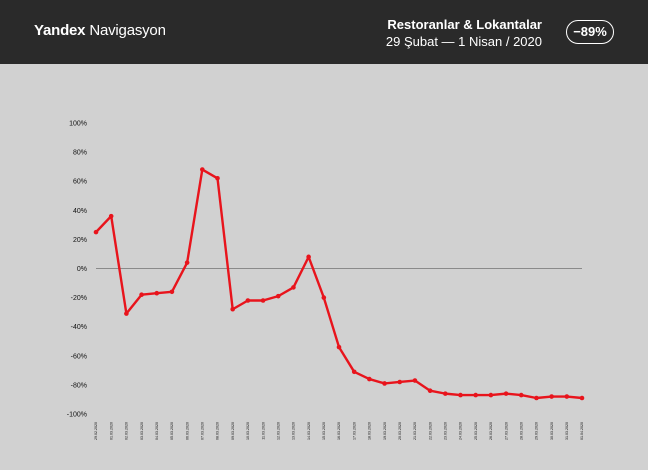  What do you see at coordinates (263, 431) in the screenshot?
I see `x-tick-label: 11.03.2020` at bounding box center [263, 431].